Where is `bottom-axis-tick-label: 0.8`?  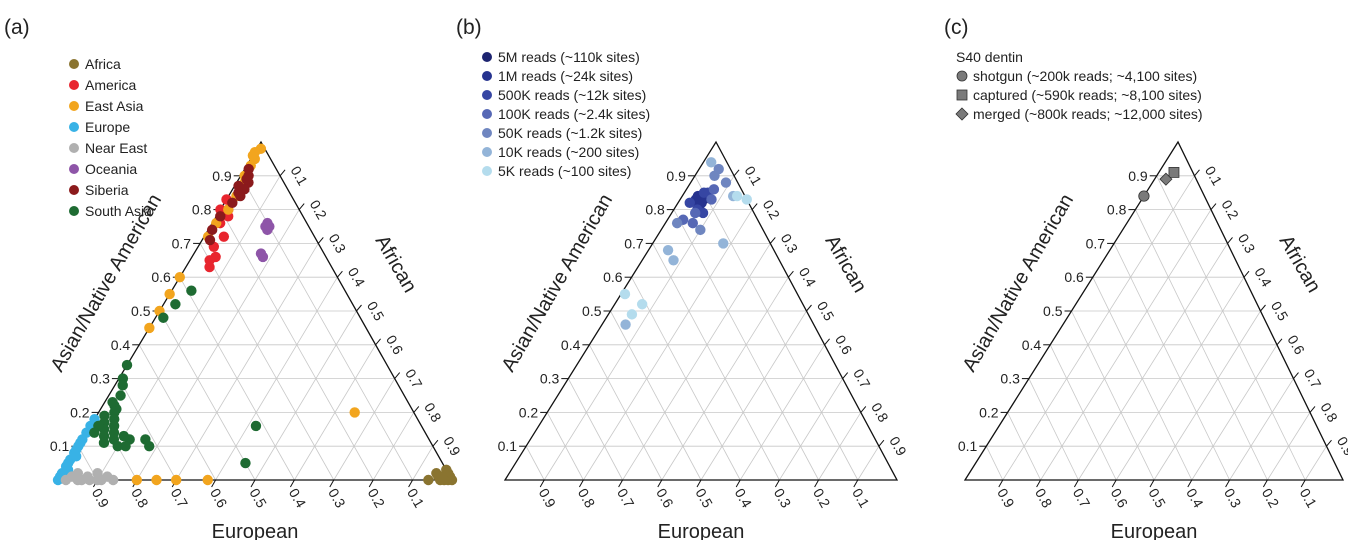 bottom-axis-tick-label: 0.8 is located at coordinates (587, 498).